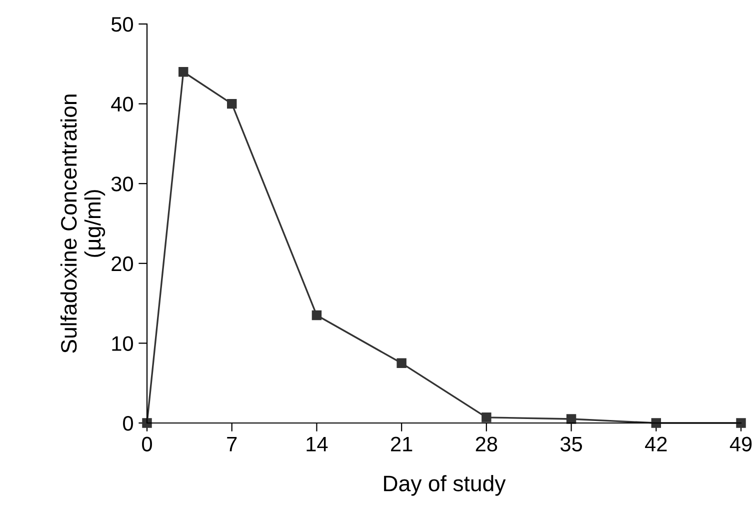 This screenshot has height=520, width=756. I want to click on y-tick-label: 20, so click(122, 264).